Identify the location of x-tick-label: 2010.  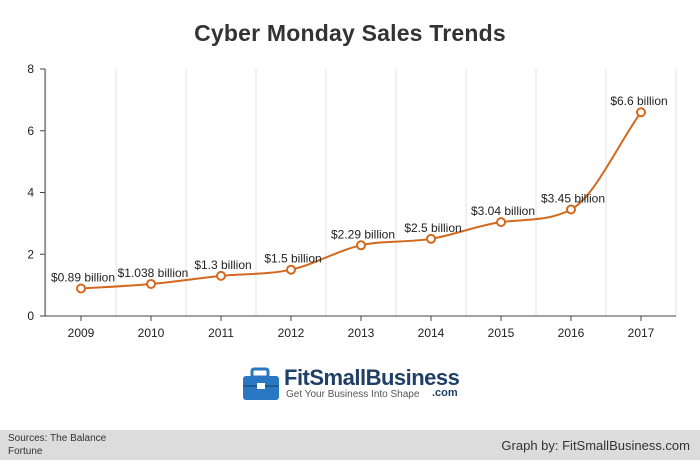
(151, 333).